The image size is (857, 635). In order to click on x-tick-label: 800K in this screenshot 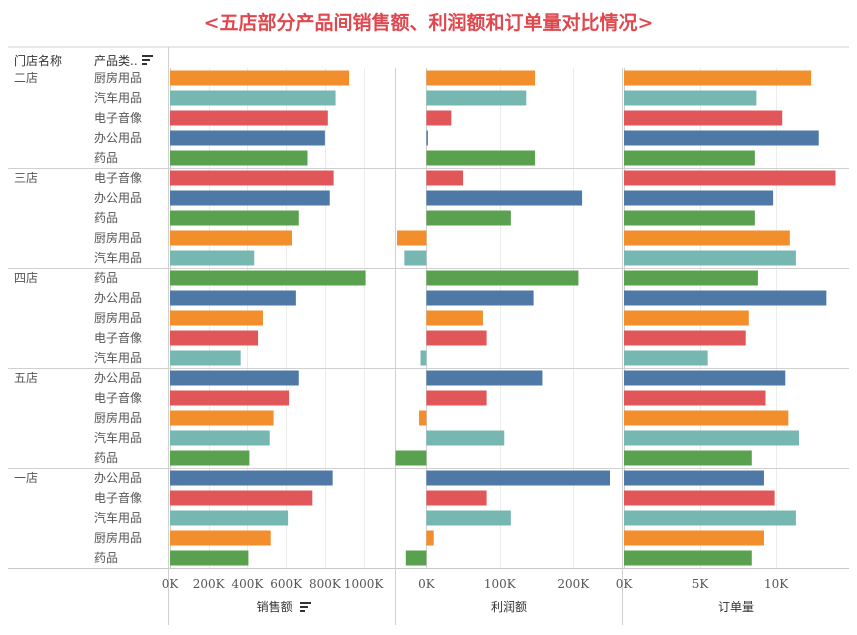, I will do `click(325, 584)`.